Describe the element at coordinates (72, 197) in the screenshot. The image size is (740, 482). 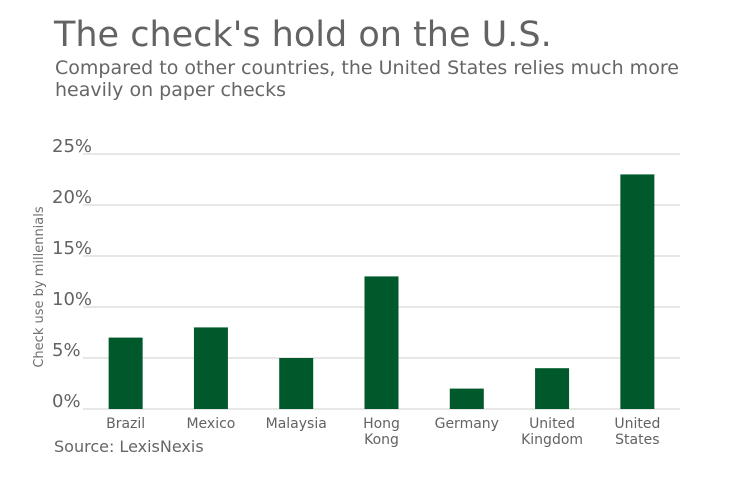
I see `y-tick-label: 20%` at that location.